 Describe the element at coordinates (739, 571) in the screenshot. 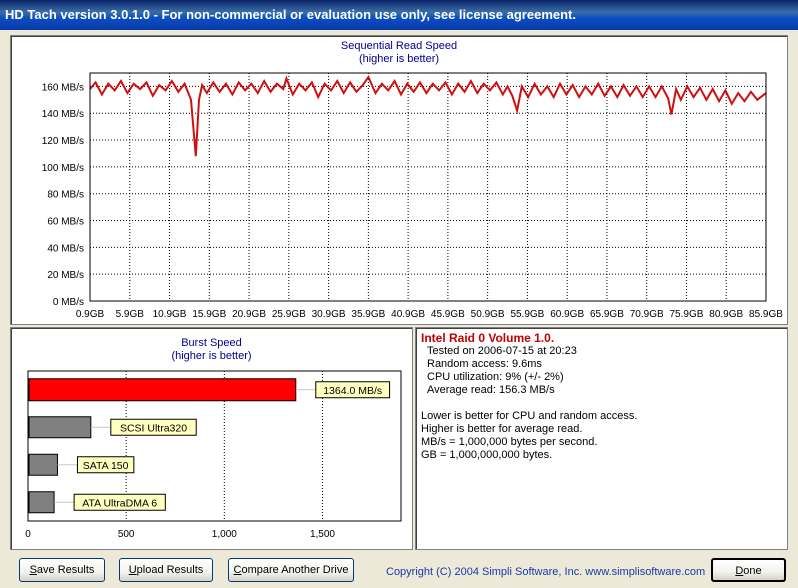

I see `done-accel: D` at that location.